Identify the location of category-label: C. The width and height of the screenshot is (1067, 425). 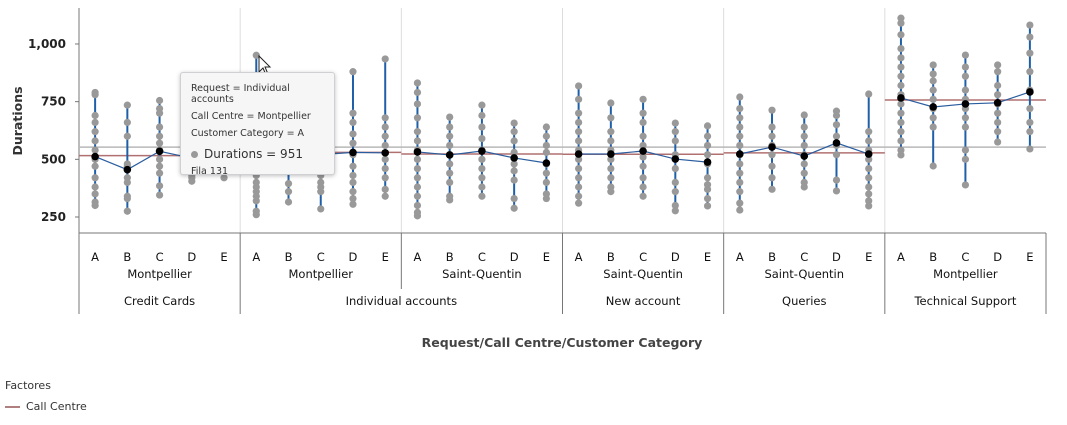
(482, 257).